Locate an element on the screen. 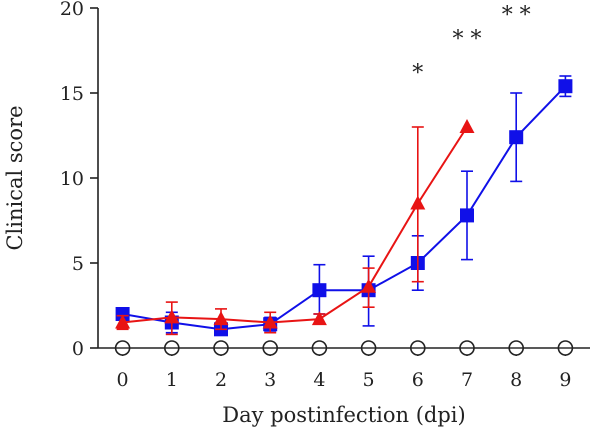 The image size is (600, 437). x-tick-label: 3 is located at coordinates (270, 380).